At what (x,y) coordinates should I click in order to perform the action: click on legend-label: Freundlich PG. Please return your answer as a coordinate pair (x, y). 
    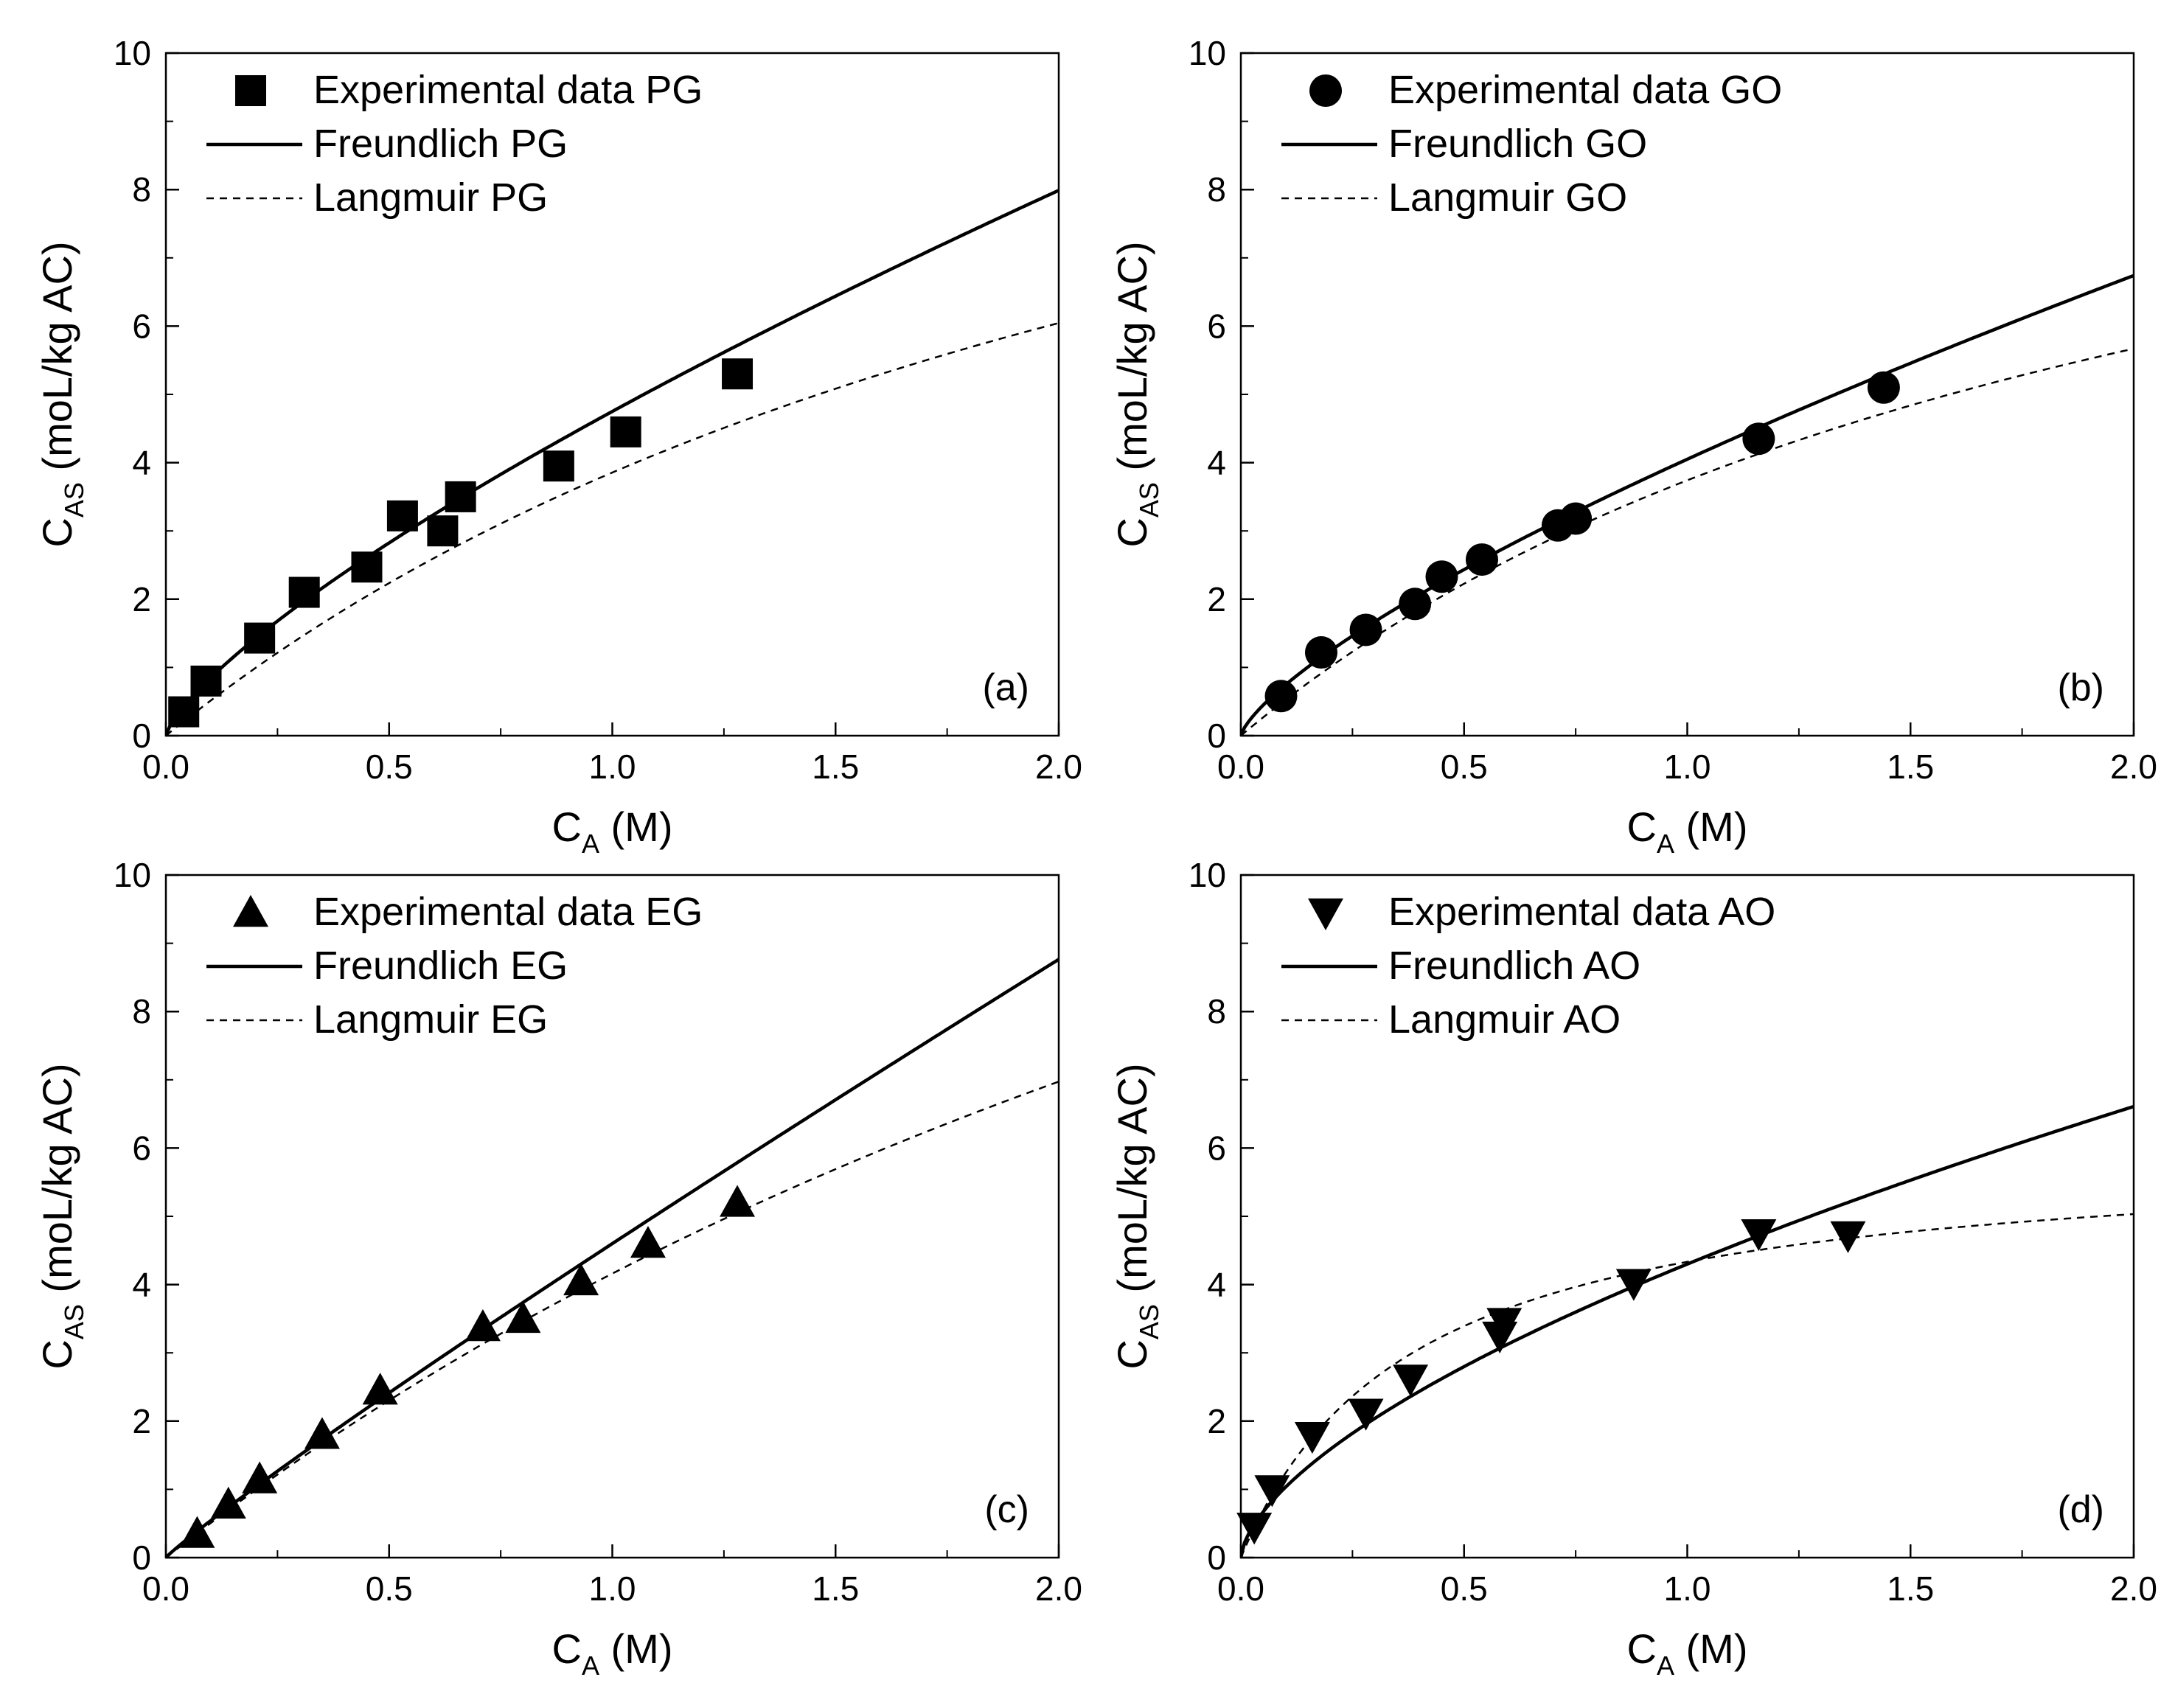
    Looking at the image, I should click on (440, 144).